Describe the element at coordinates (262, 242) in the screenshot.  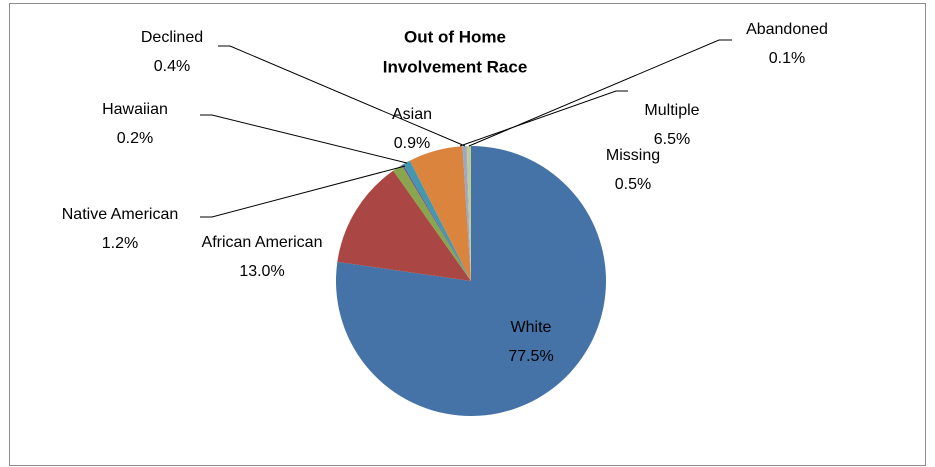
I see `slice-label: African American` at that location.